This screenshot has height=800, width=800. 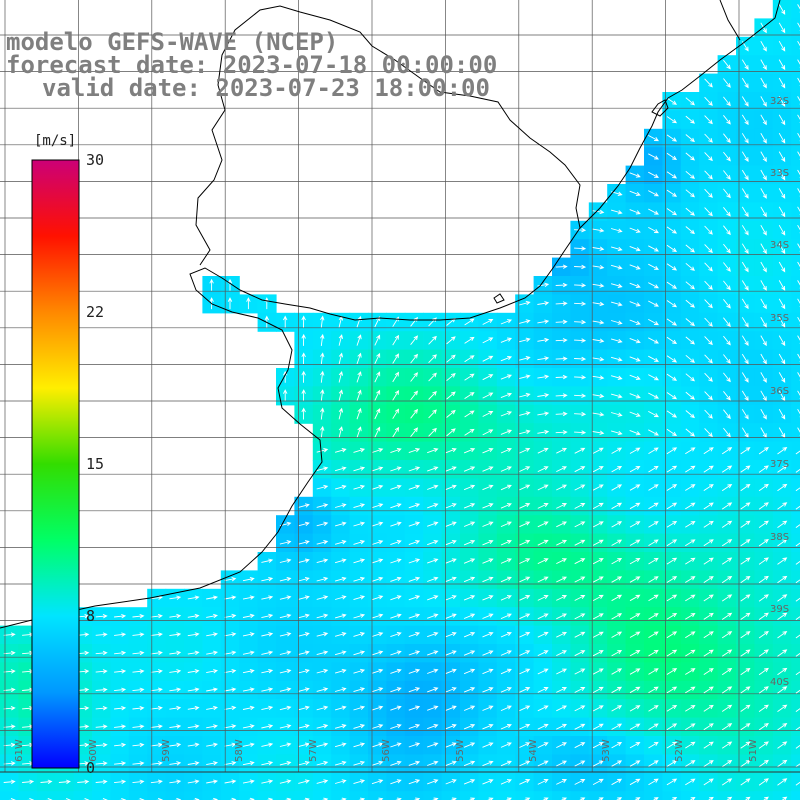 What do you see at coordinates (19, 750) in the screenshot?
I see `lon-label: 61W` at bounding box center [19, 750].